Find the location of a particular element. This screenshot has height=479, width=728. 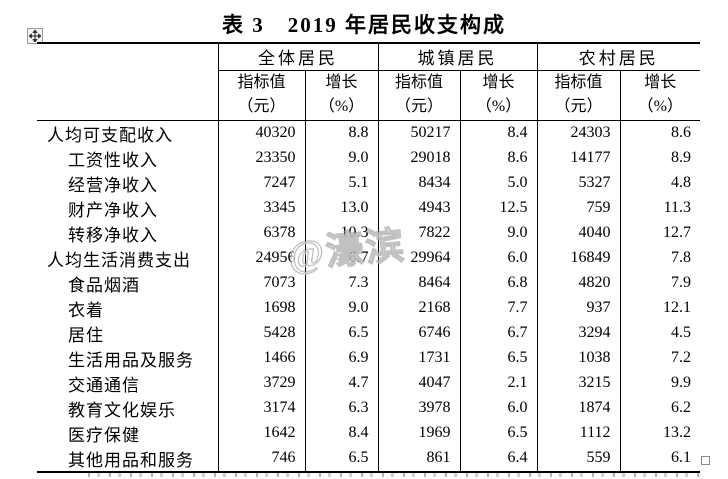

cell-value: 6.4 is located at coordinates (498, 458).